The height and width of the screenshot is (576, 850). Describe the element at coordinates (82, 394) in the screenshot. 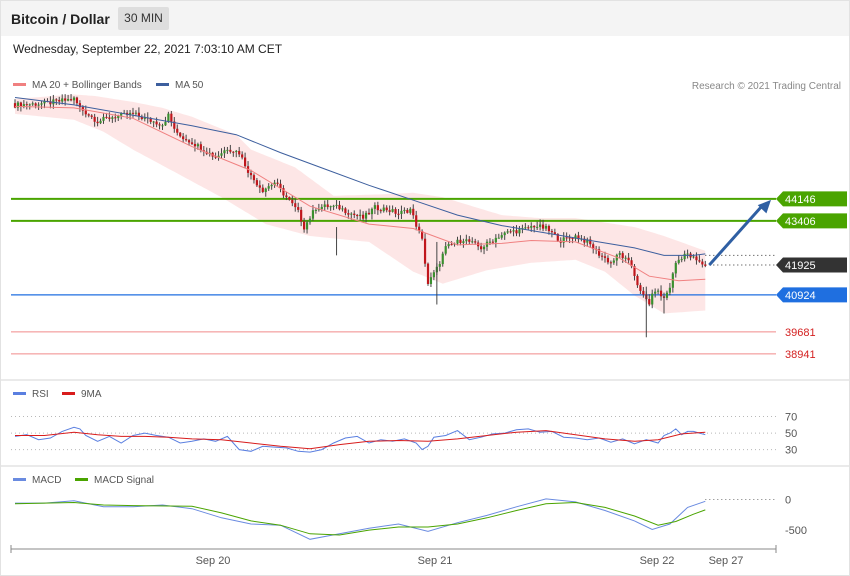

I see `legend-rsi-ma: 9MA` at that location.